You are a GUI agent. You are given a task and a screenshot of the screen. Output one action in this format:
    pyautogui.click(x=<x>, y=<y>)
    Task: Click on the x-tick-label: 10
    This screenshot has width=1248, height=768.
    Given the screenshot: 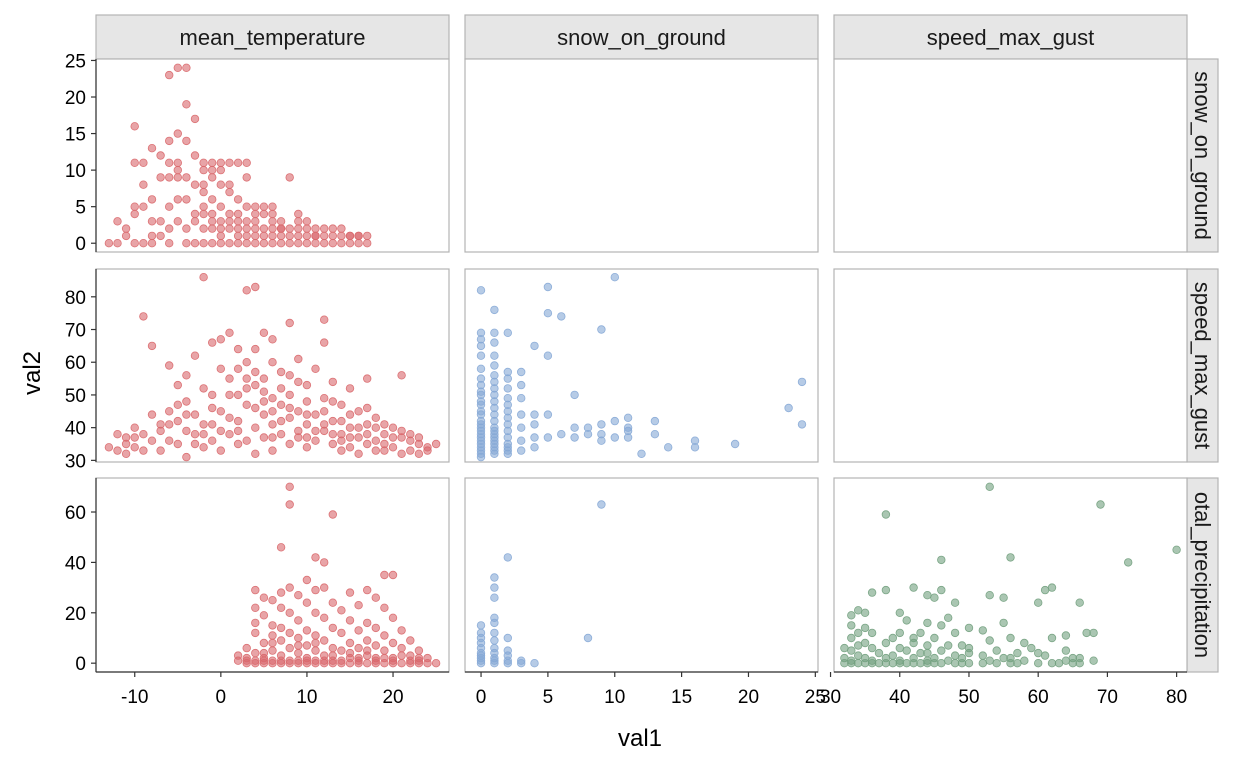 What is the action you would take?
    pyautogui.click(x=306, y=697)
    